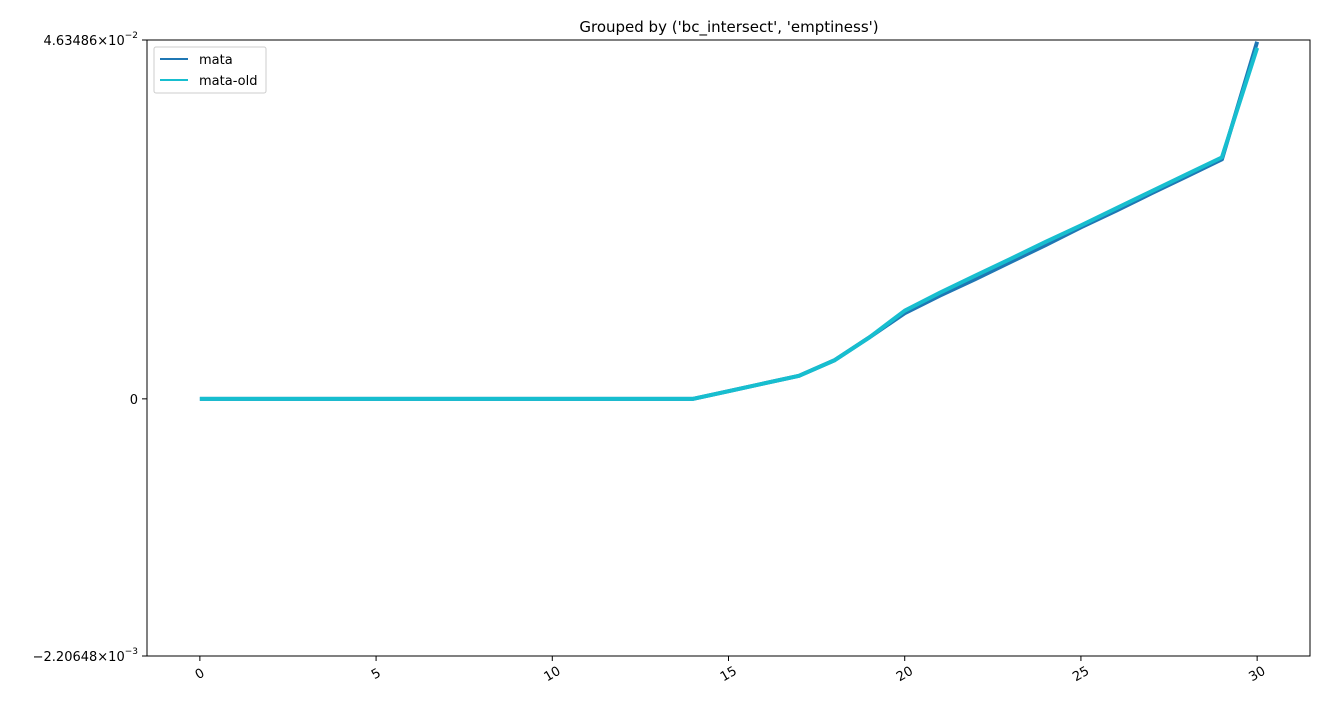 Image resolution: width=1330 pixels, height=706 pixels. I want to click on y-tick-label: 4.63486×10⁻², so click(91, 40).